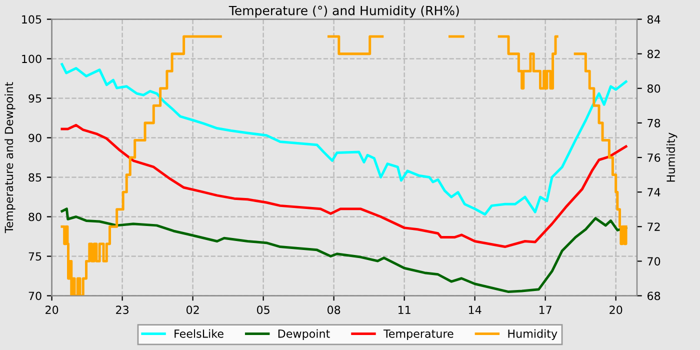  I want to click on legend-label: Dewpoint, so click(304, 334).